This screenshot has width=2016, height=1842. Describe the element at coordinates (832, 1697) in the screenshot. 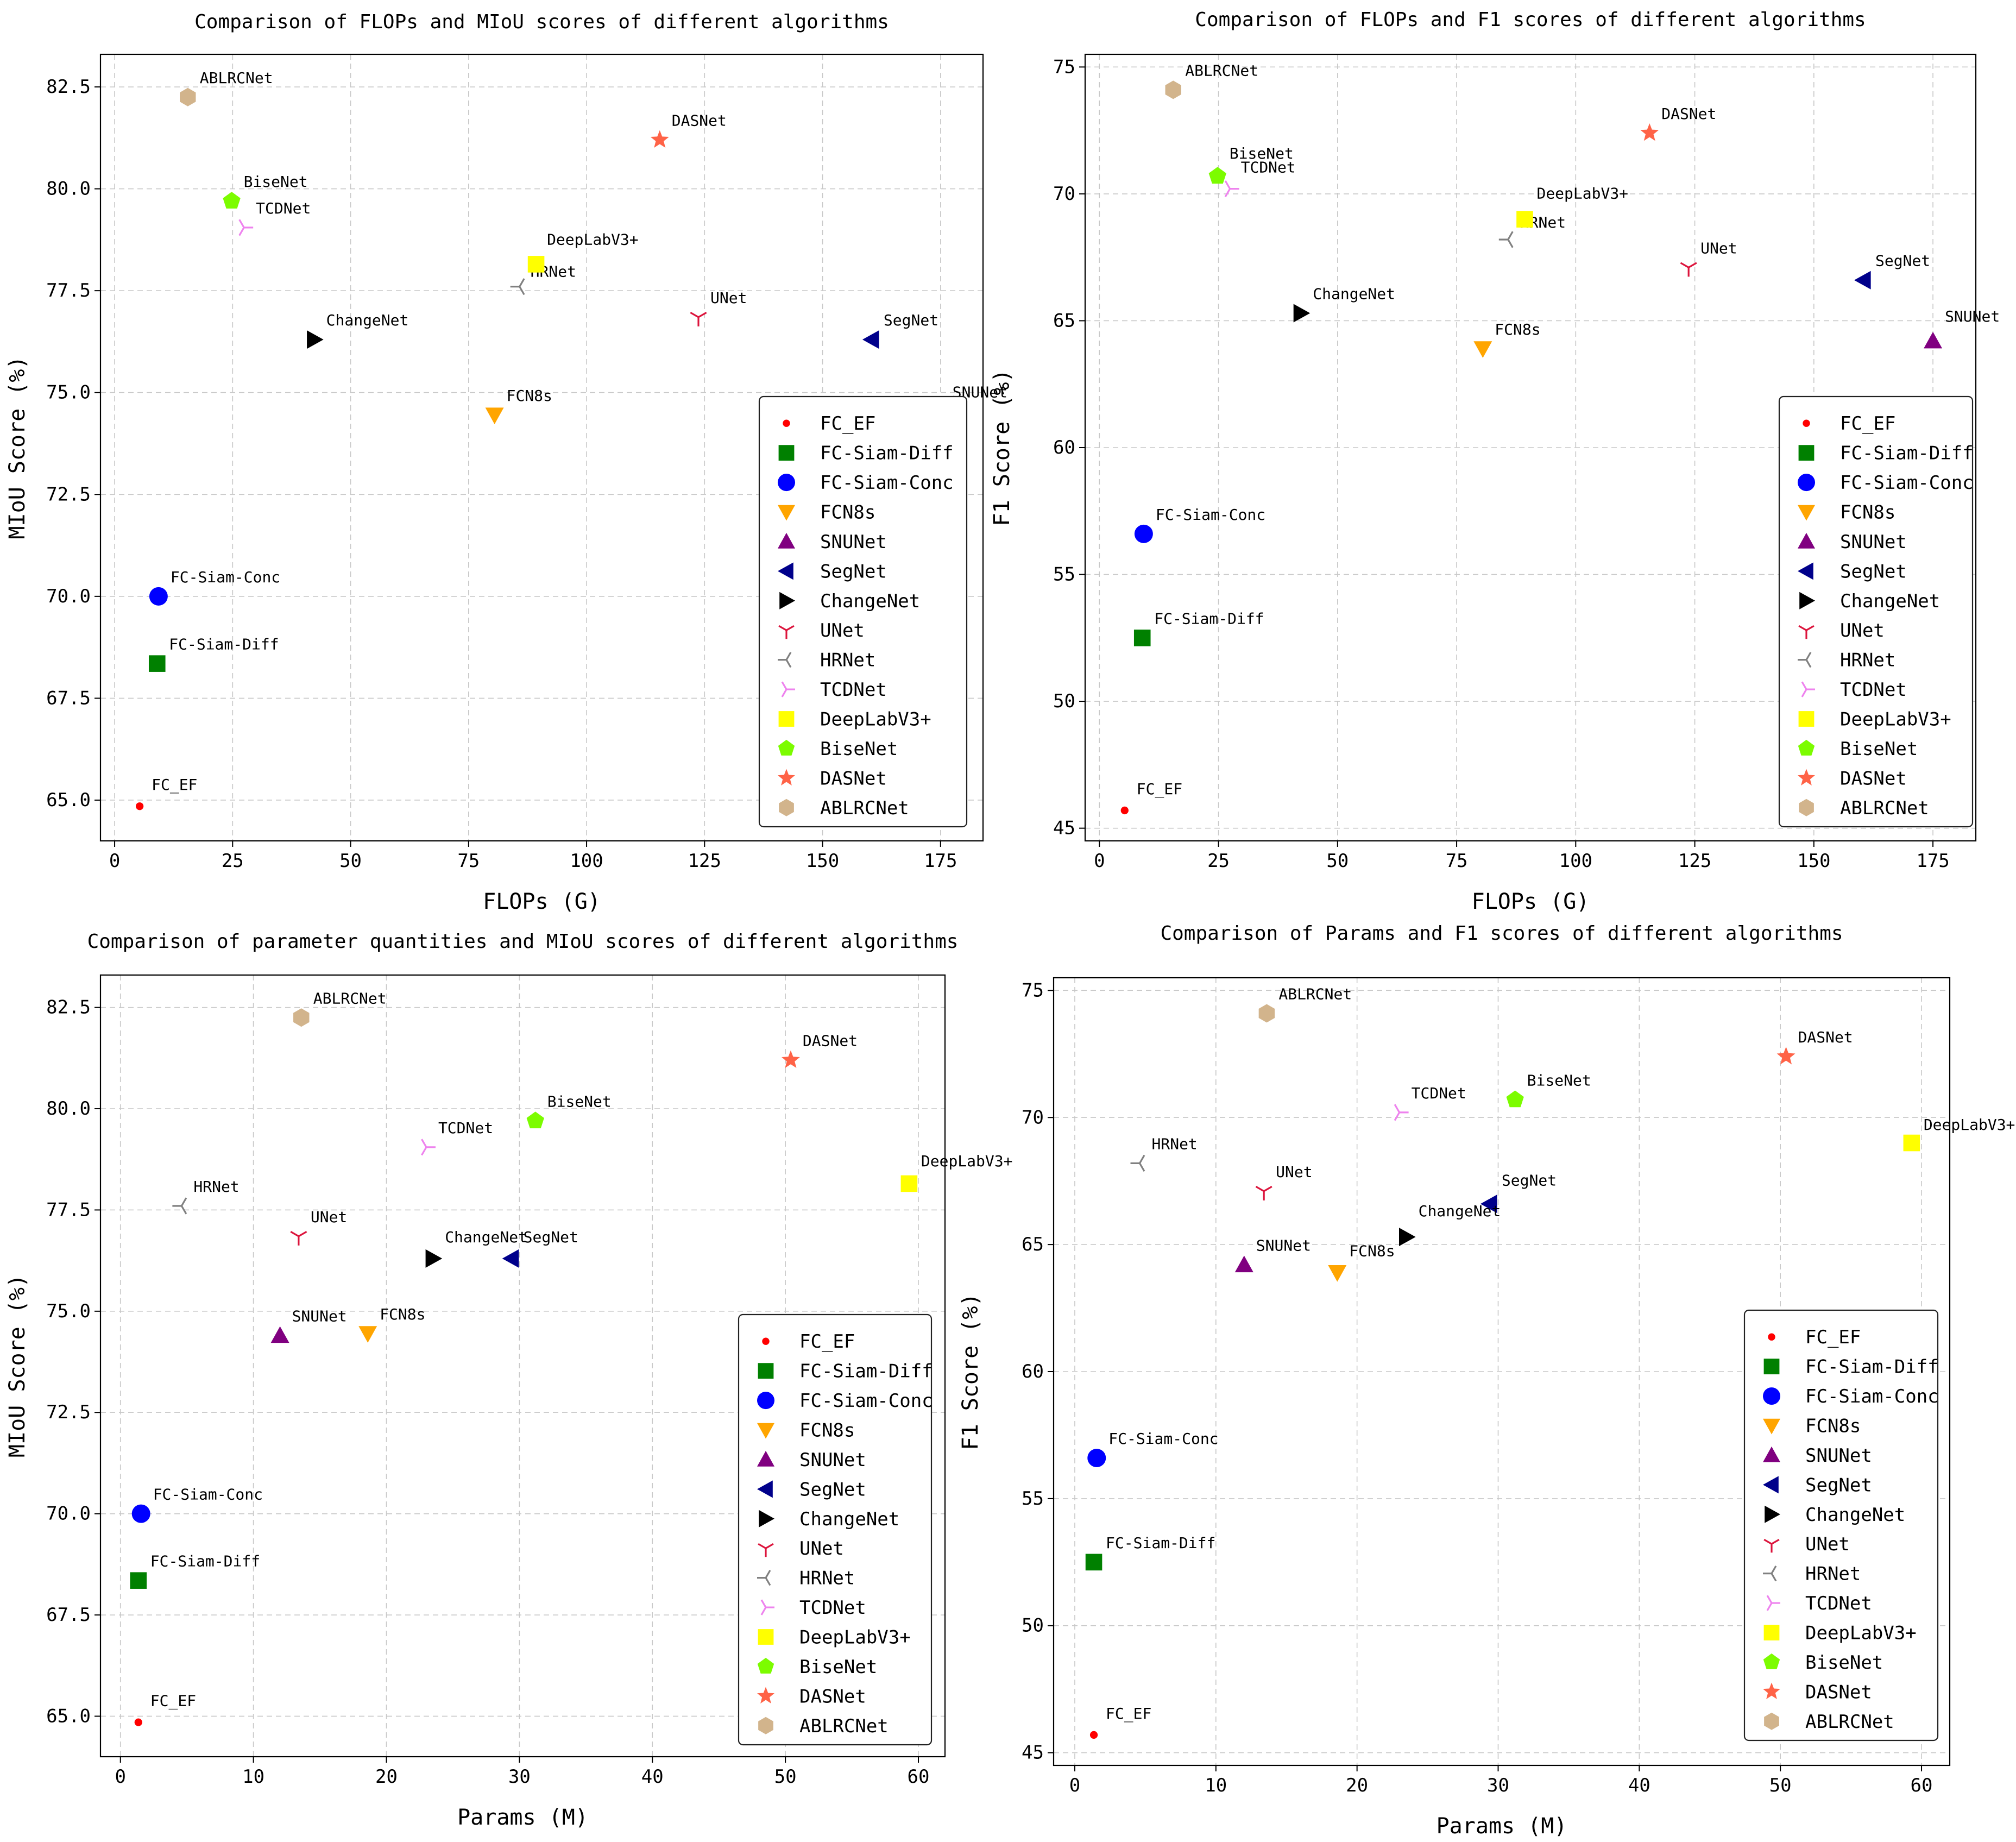

I see `legend-label-dasnet: DASNet` at that location.